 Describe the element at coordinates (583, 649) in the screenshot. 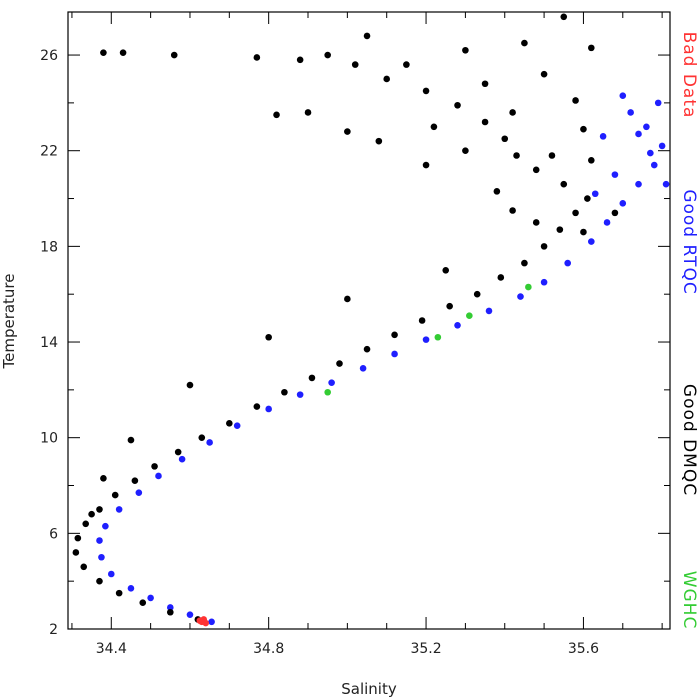

I see `x-tick-label: 35.6` at that location.